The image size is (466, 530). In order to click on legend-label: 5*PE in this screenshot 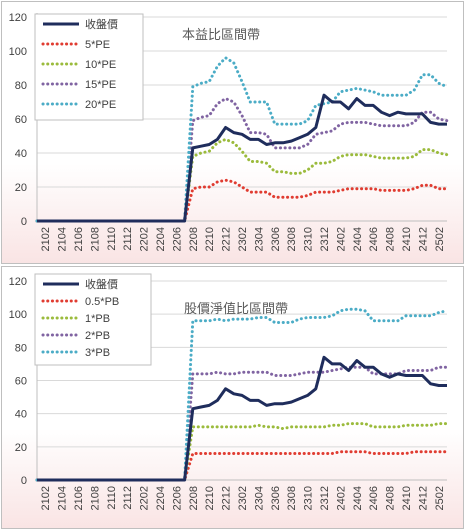, I will do `click(97, 45)`.